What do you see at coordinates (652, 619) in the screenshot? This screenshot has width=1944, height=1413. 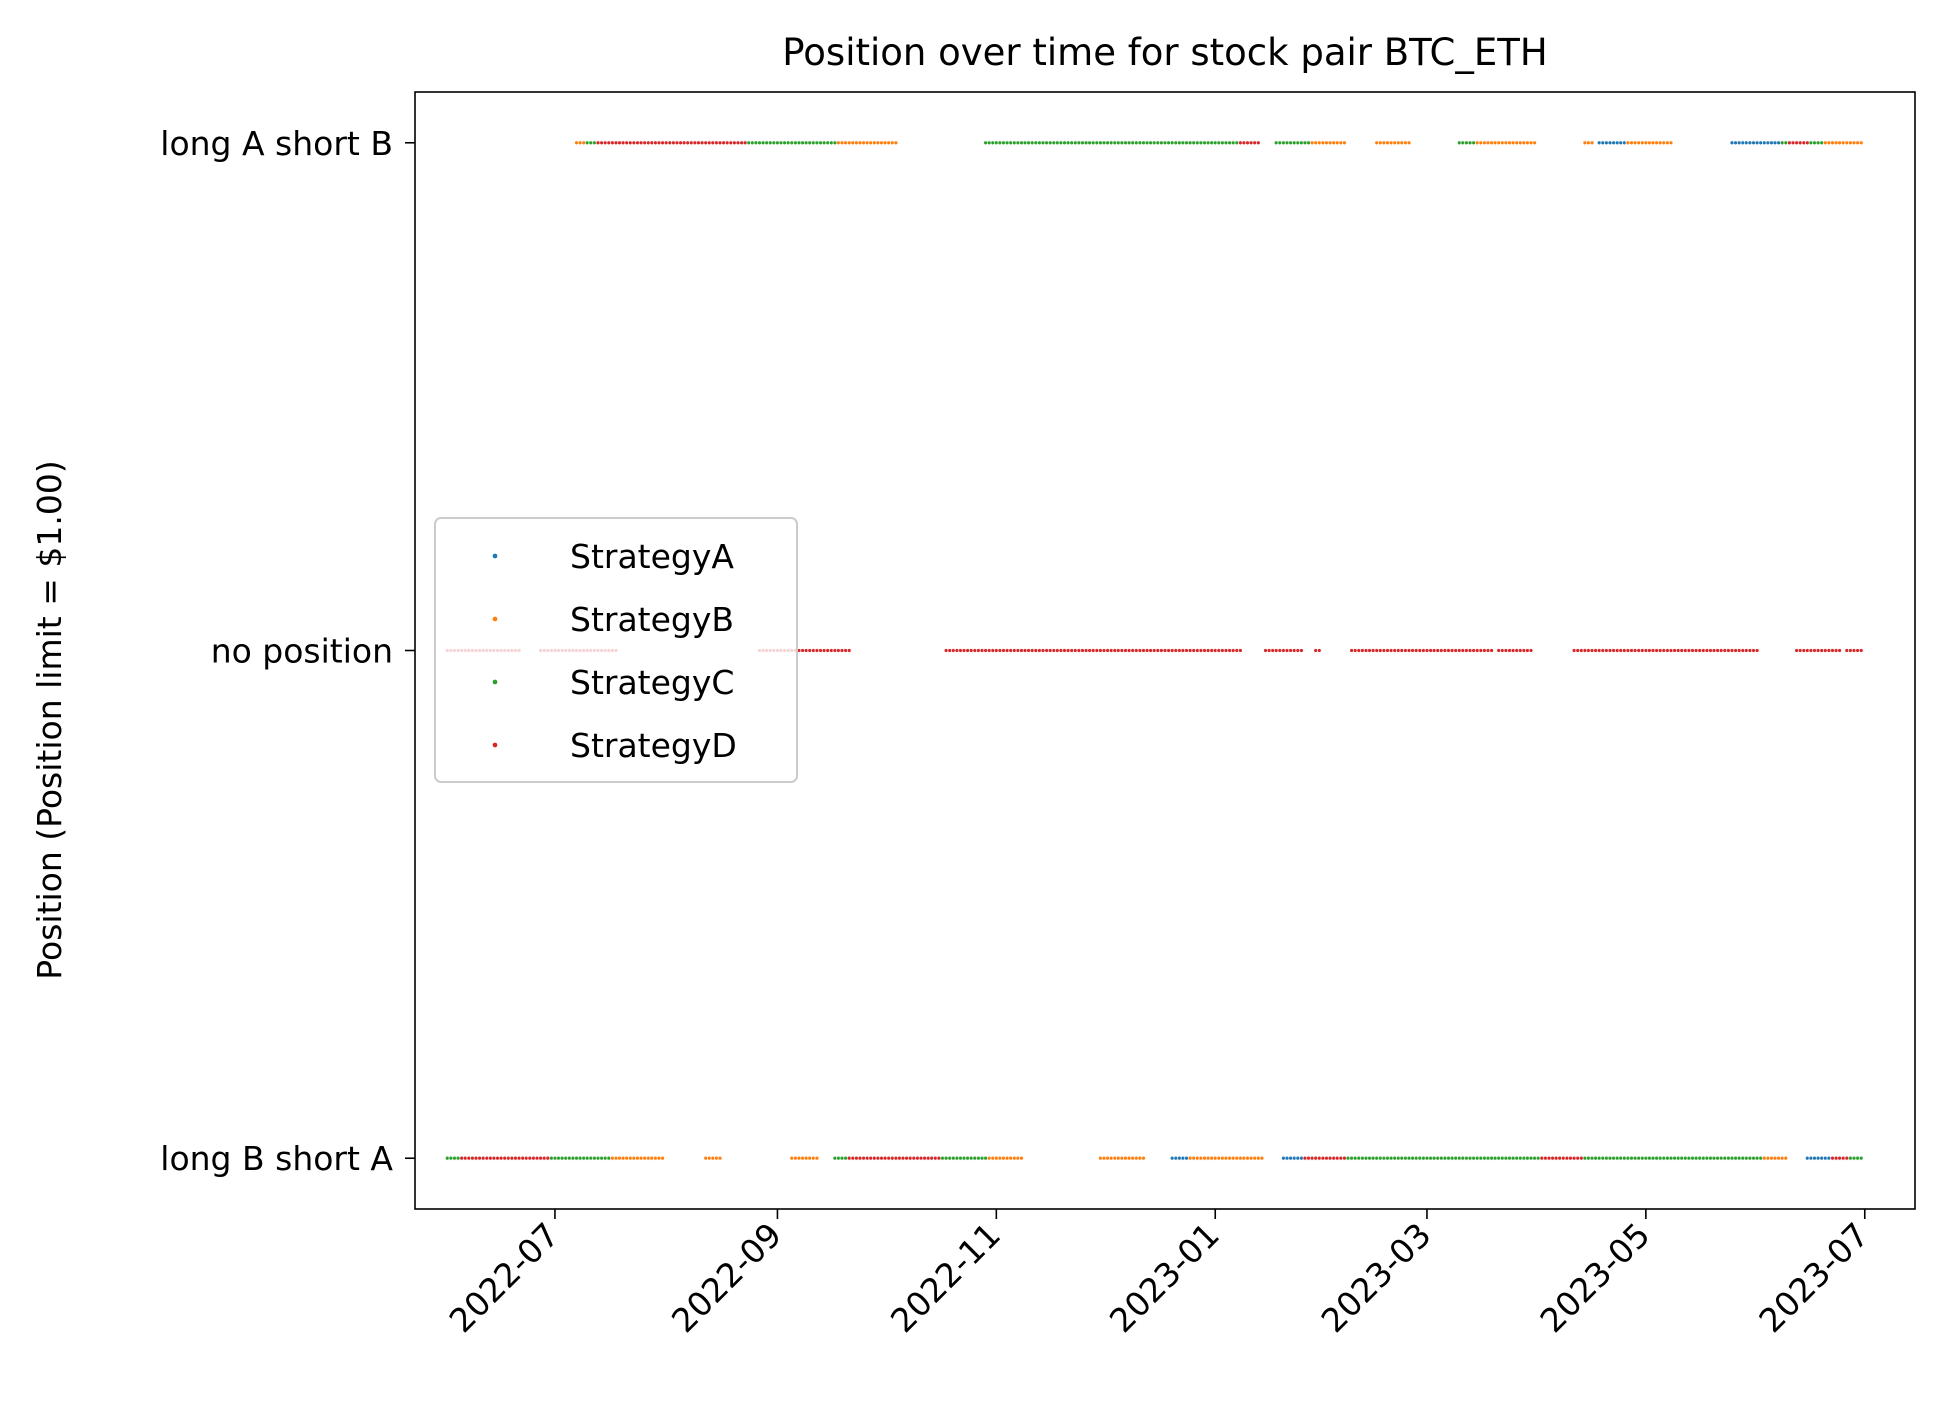 I see `legend-label: StrategyB` at bounding box center [652, 619].